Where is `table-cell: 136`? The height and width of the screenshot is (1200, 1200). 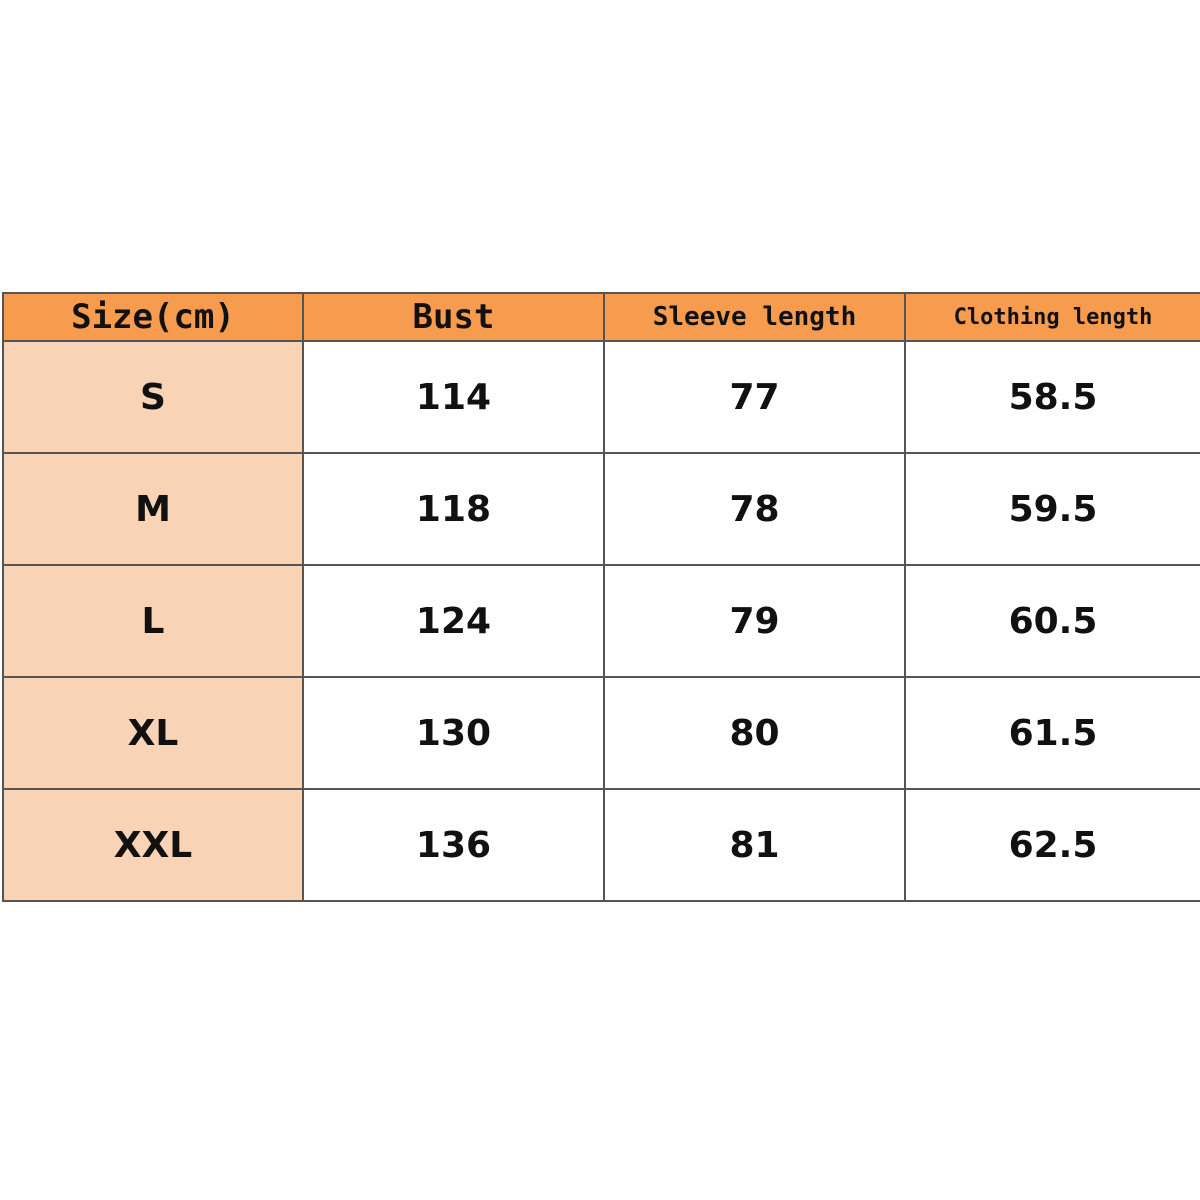
table-cell: 136 is located at coordinates (453, 845).